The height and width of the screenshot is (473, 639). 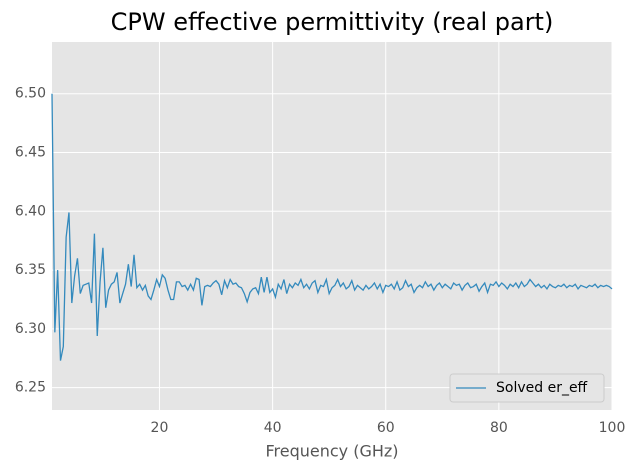 I want to click on x-tick-label: 20, so click(x=160, y=428).